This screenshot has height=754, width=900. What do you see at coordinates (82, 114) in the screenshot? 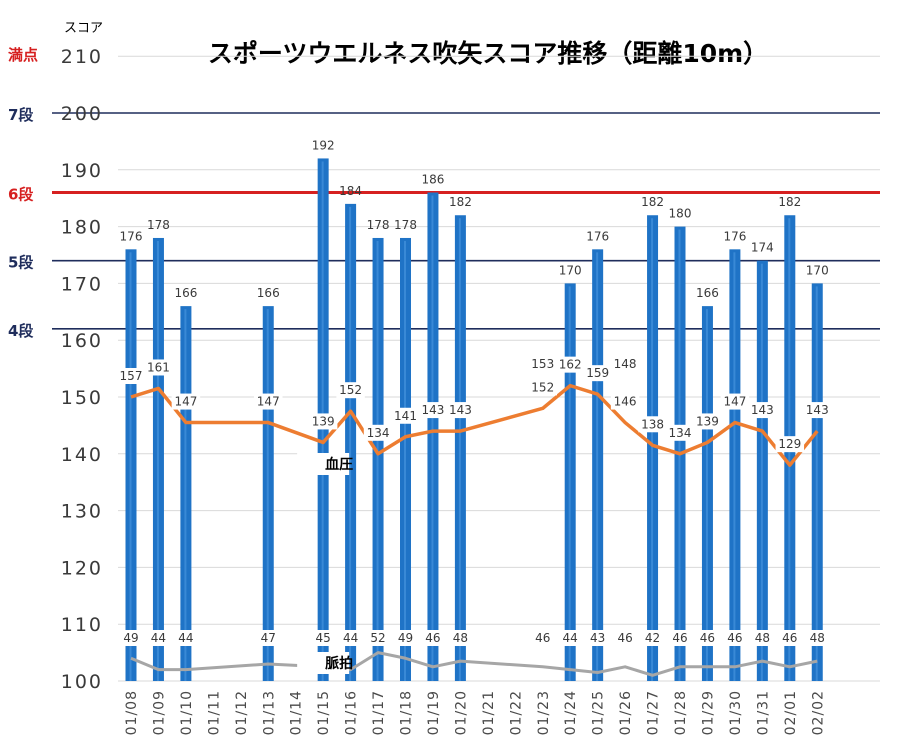
I see `y-tick-label: 200` at bounding box center [82, 114].